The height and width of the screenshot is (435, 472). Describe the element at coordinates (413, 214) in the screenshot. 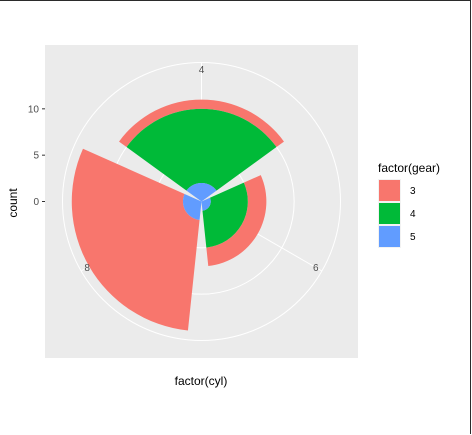

I see `legend-label: 4` at that location.